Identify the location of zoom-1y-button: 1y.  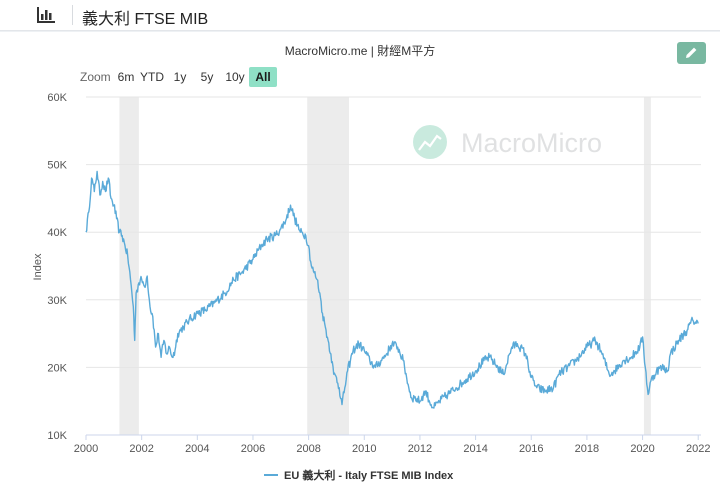
(180, 77).